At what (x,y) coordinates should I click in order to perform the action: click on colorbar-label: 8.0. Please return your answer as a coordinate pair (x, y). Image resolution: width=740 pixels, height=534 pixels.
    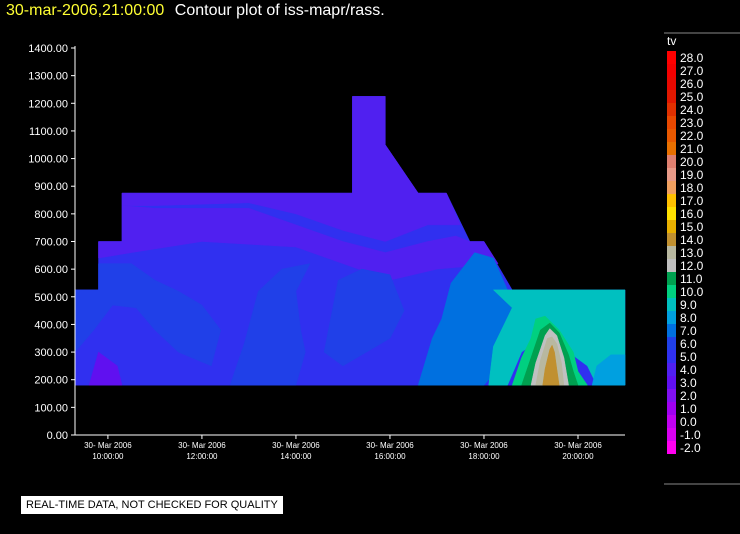
    Looking at the image, I should click on (688, 318).